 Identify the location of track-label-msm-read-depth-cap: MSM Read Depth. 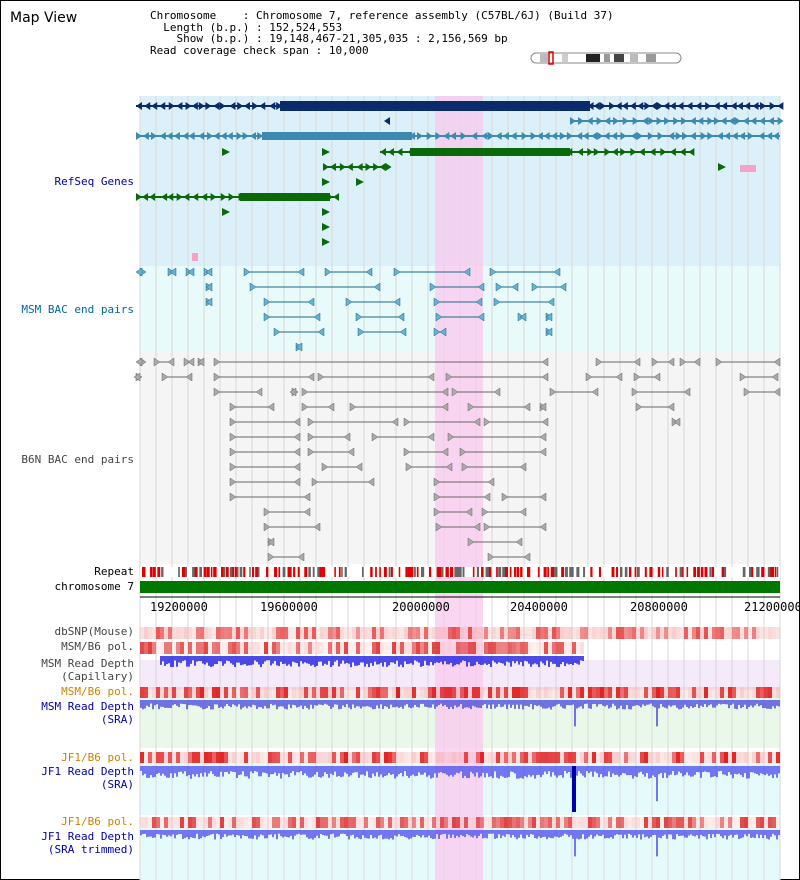
(87, 663).